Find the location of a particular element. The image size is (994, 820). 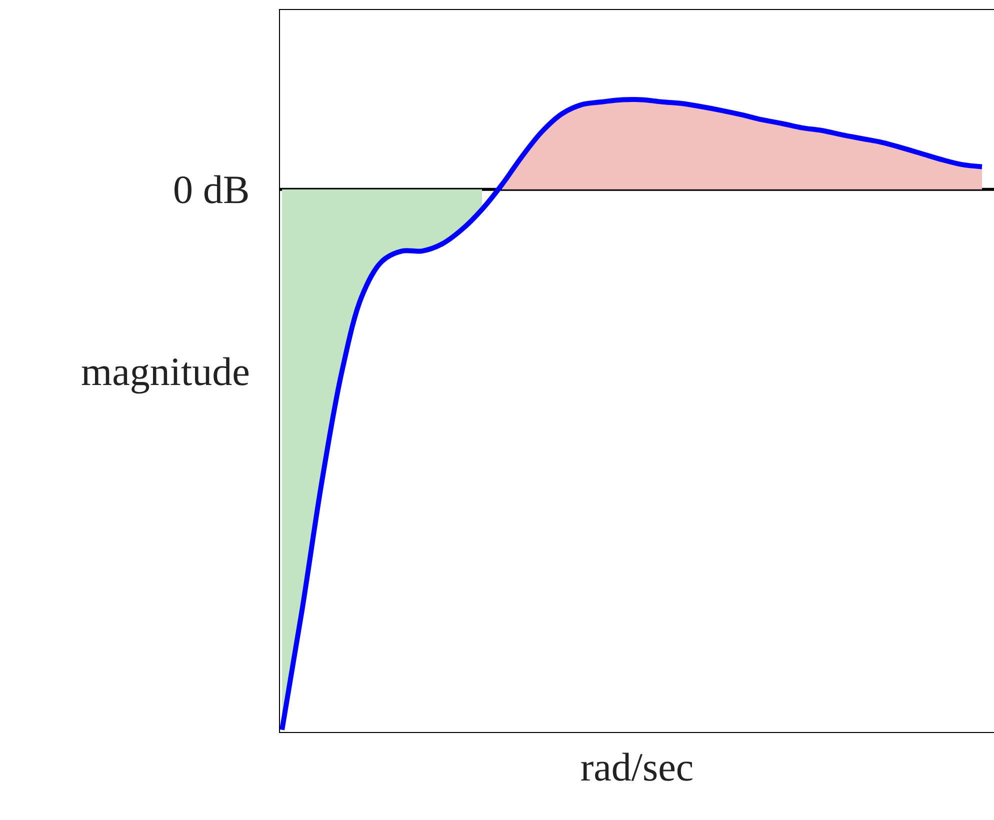

x-axis-title: rad/sec is located at coordinates (637, 767).